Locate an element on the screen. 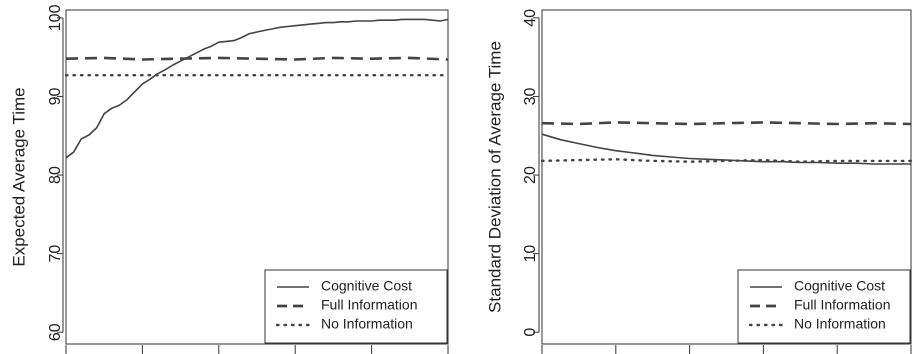 Image resolution: width=913 pixels, height=354 pixels. y-tick-label: 0 is located at coordinates (530, 332).